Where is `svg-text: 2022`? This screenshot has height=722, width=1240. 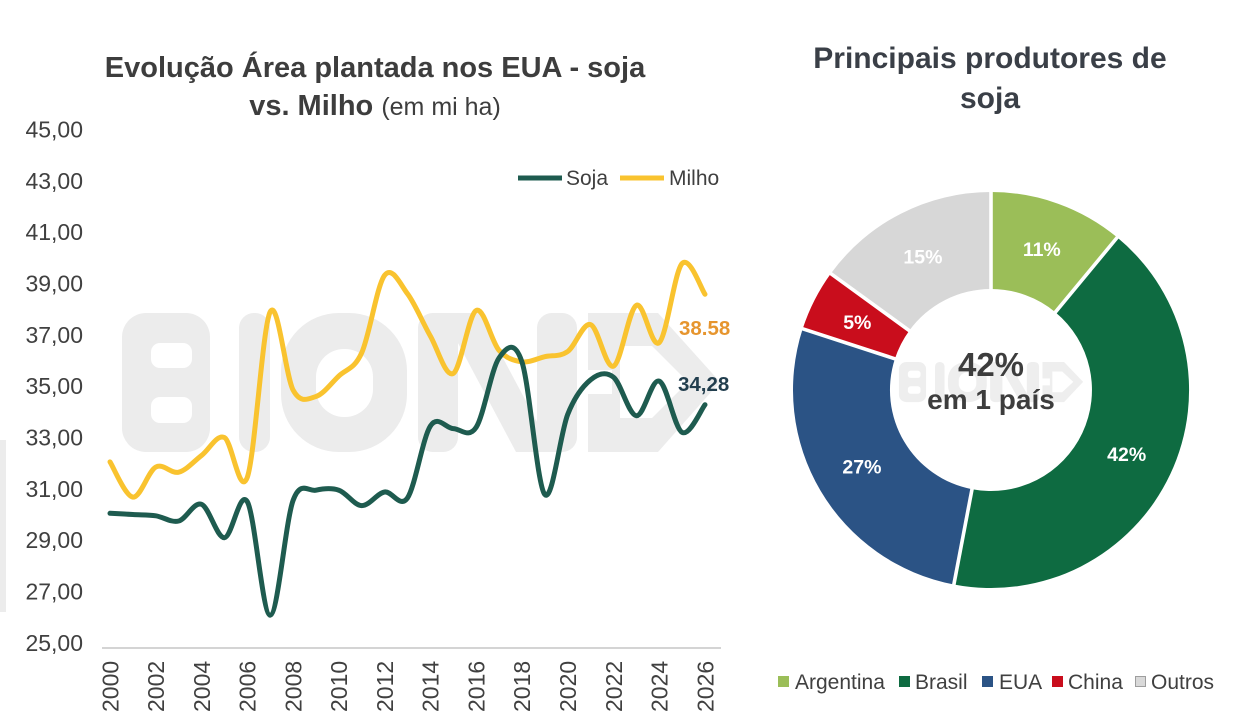 svg-text: 2022 is located at coordinates (614, 686).